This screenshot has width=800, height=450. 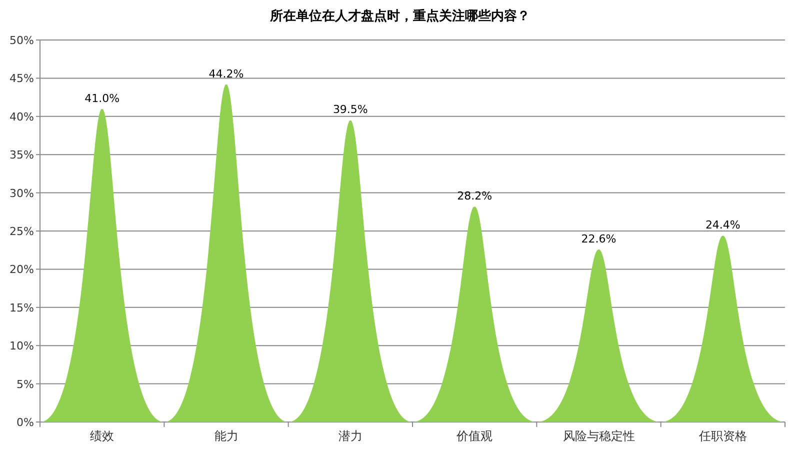 What do you see at coordinates (22, 193) in the screenshot?
I see `y-tick-label: 30%` at bounding box center [22, 193].